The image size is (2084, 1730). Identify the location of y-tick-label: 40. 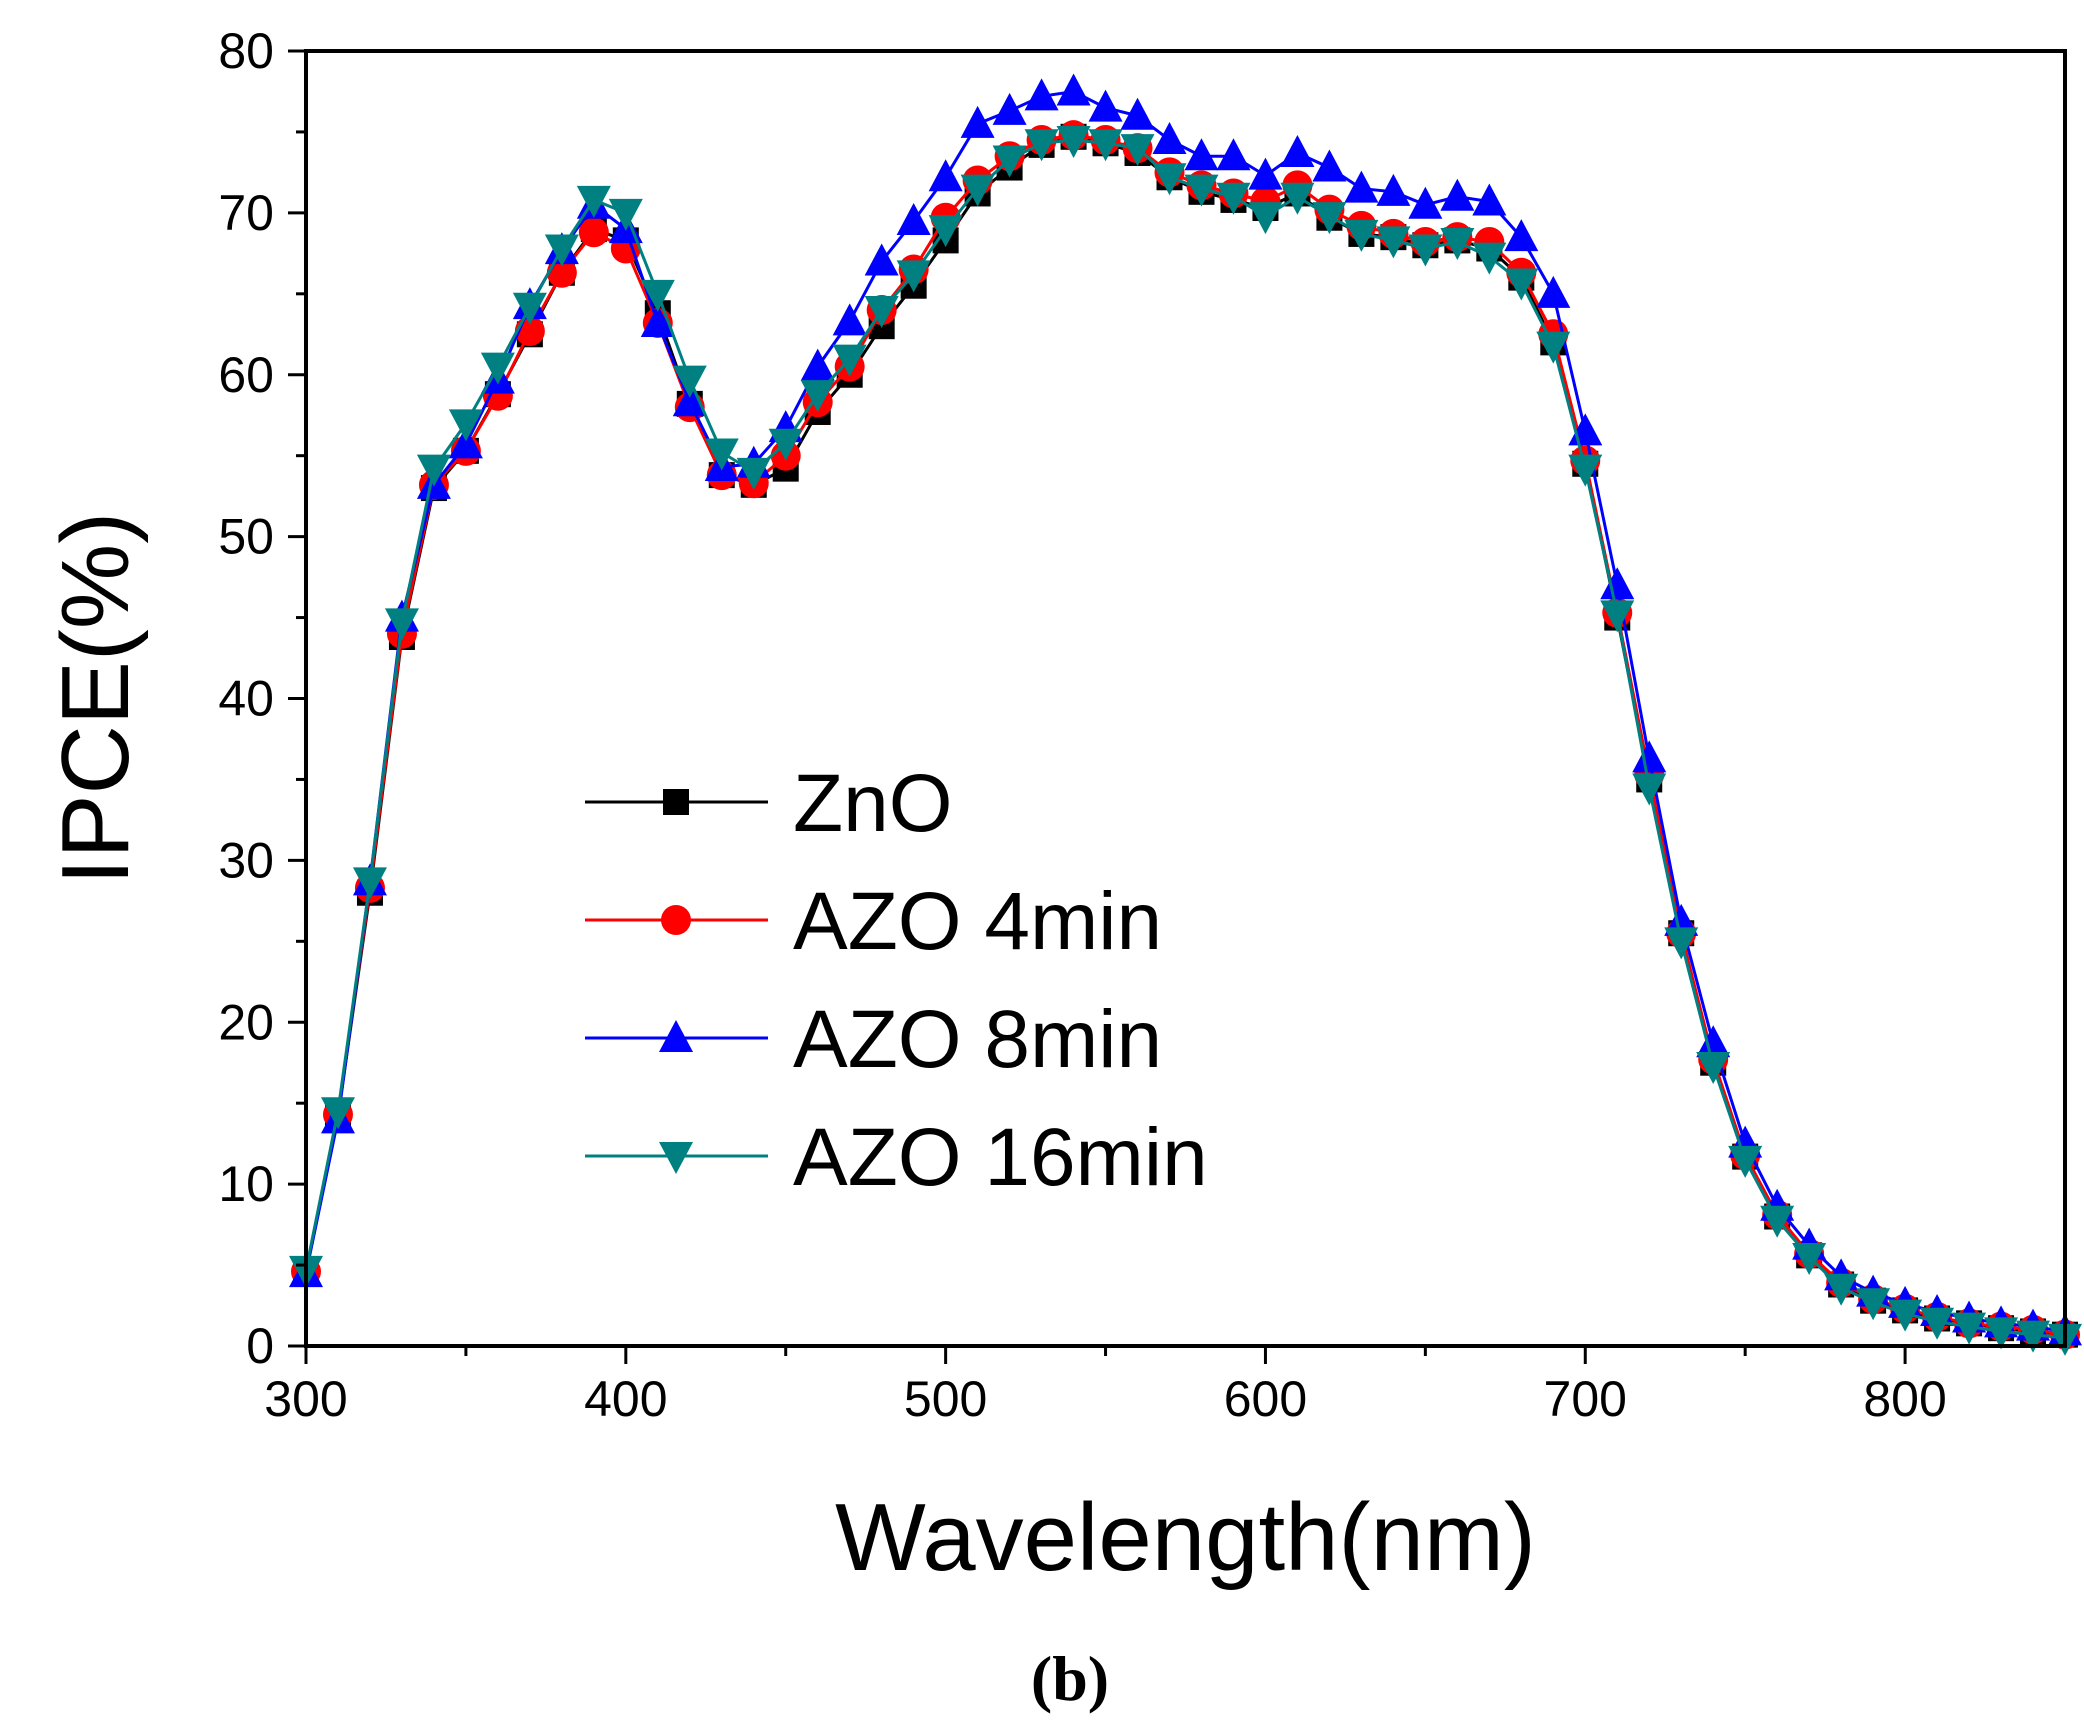
(246, 699).